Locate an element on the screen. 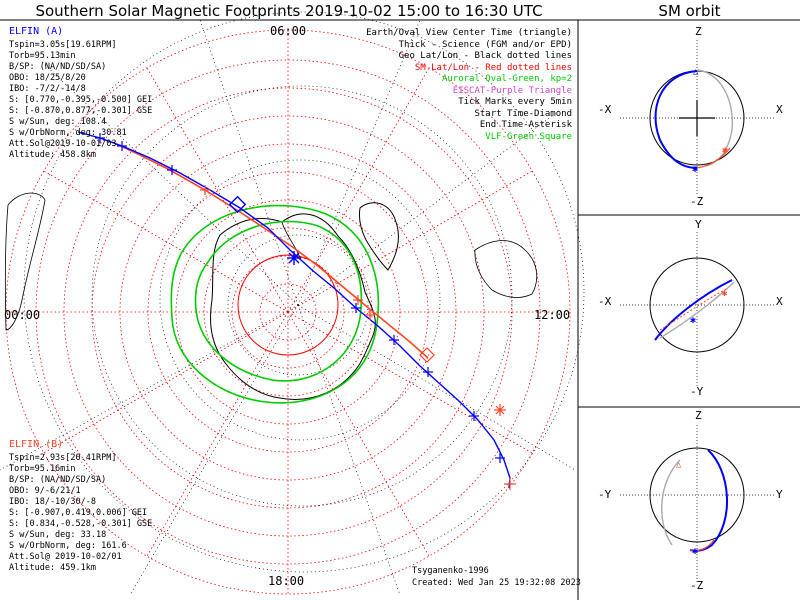  sm3-right: Y is located at coordinates (779, 494).